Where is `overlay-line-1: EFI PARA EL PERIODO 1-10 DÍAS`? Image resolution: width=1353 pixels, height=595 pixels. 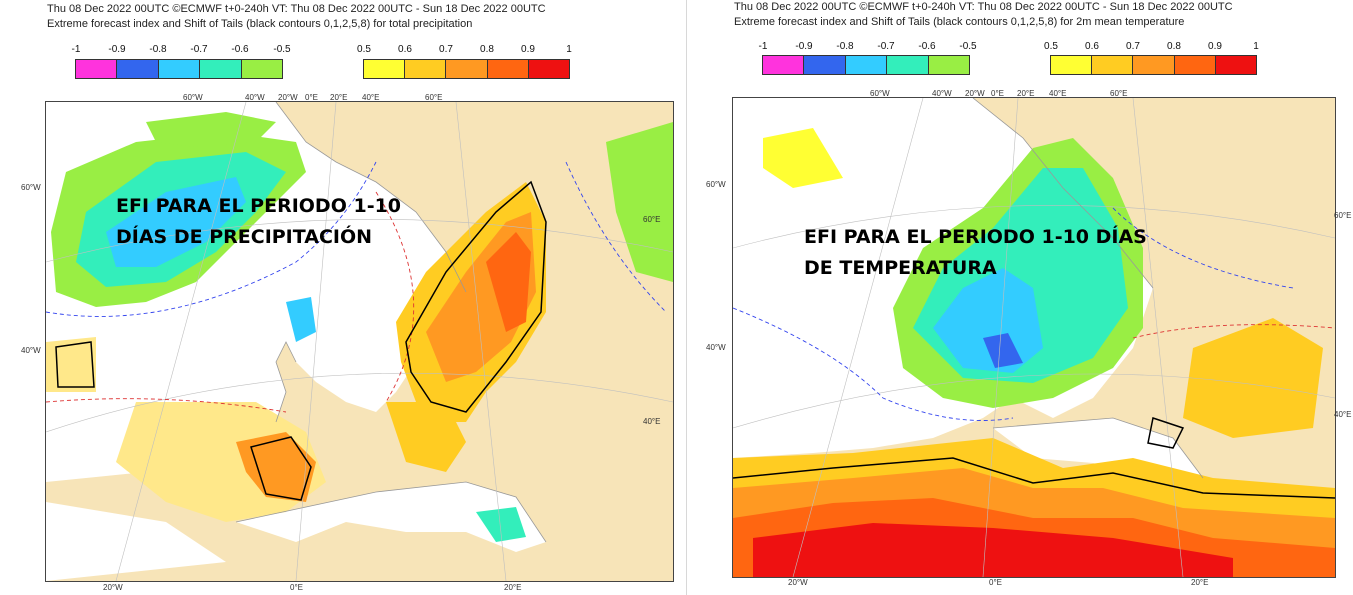 overlay-line-1: EFI PARA EL PERIODO 1-10 DÍAS is located at coordinates (975, 237).